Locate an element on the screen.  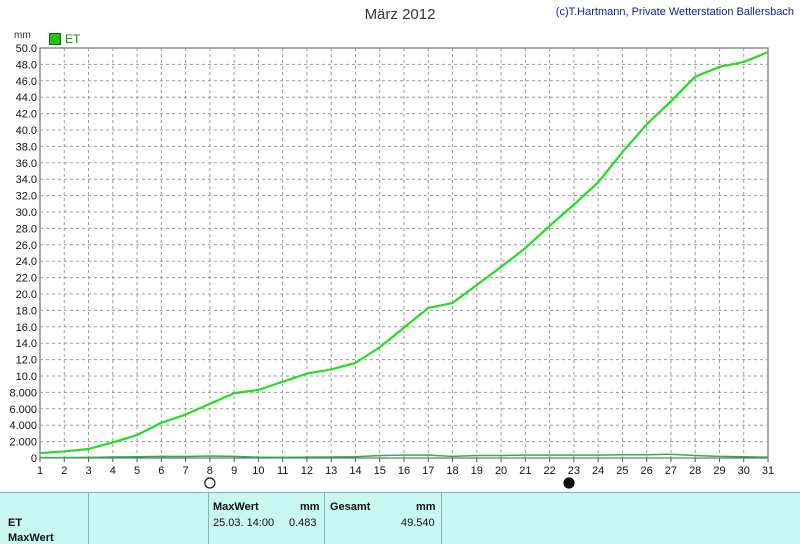
et-total: 49.540 is located at coordinates (418, 523).